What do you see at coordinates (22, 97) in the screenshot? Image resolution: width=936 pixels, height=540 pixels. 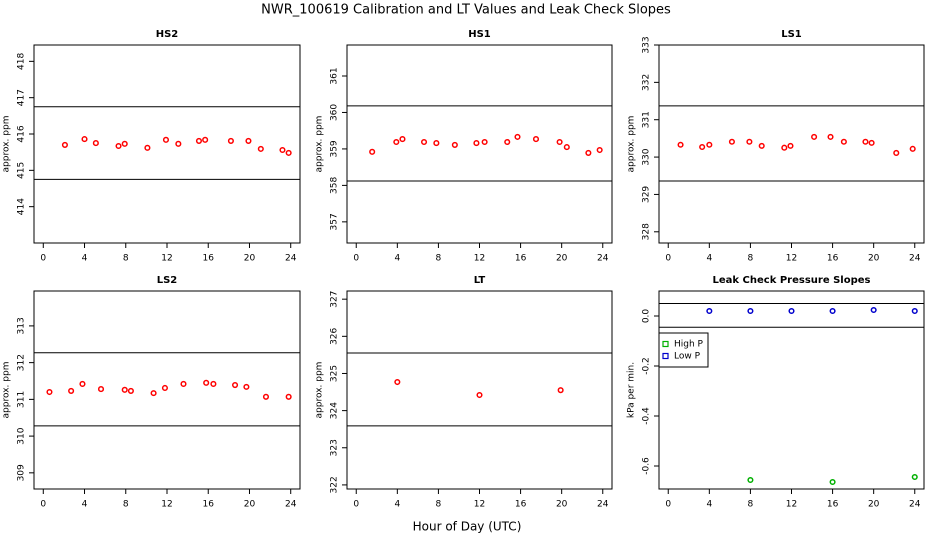 I see `y-tick-label: 417` at bounding box center [22, 97].